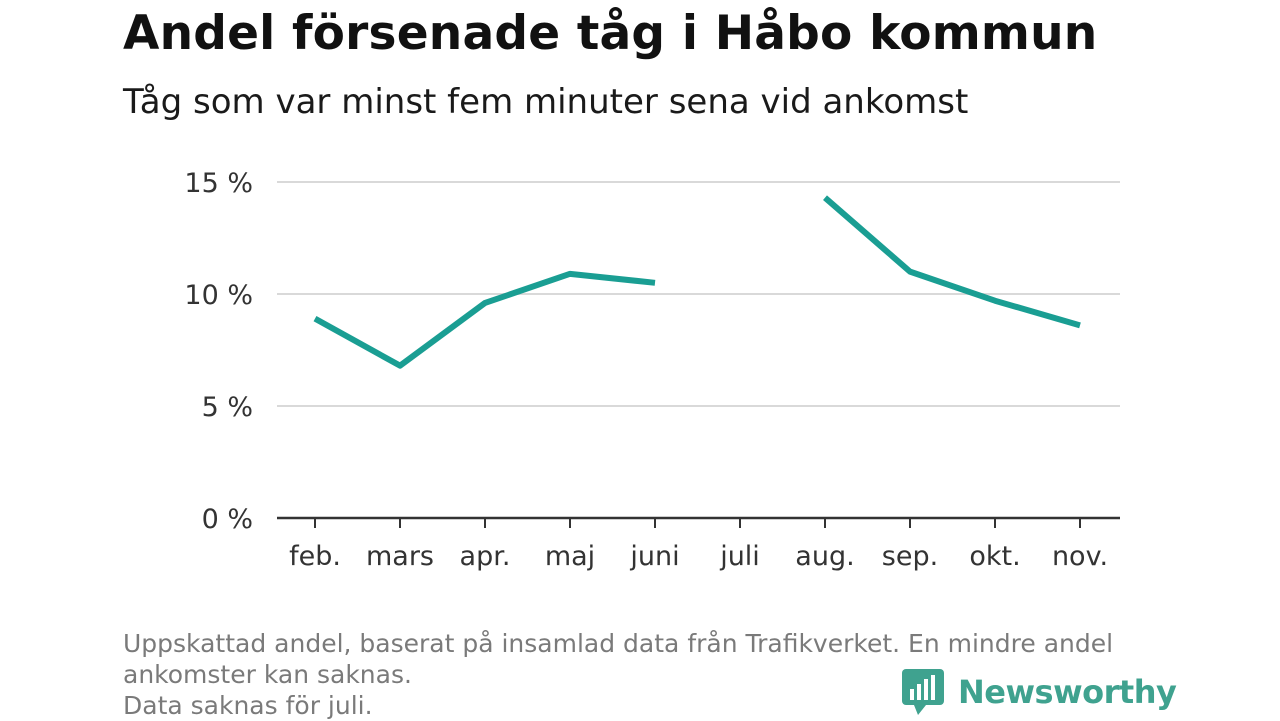 This screenshot has width=1280, height=721. Describe the element at coordinates (923, 692) in the screenshot. I see `bar-chart-speech-bubble-icon` at that location.